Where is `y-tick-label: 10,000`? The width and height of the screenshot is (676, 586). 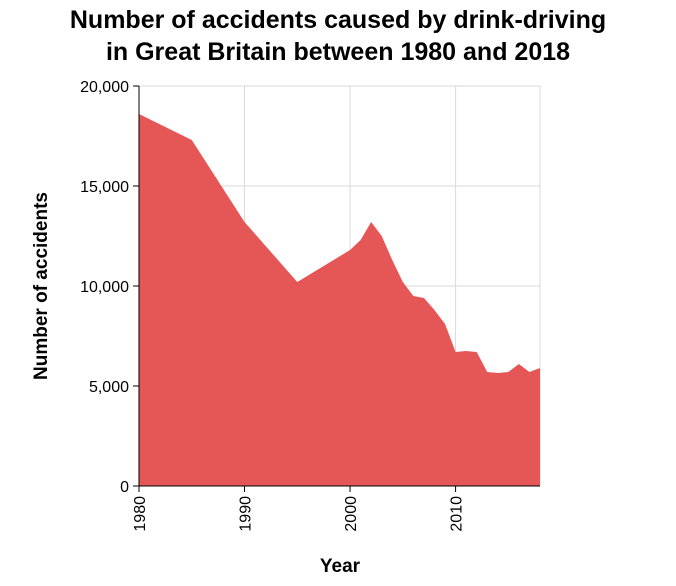
y-tick-label: 10,000 is located at coordinates (104, 287).